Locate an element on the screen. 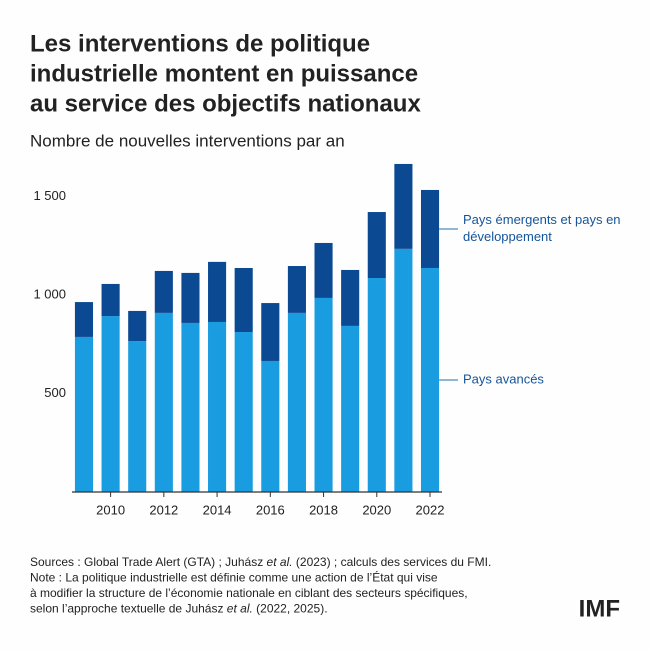  chart-title: au service des objectifs nationaux is located at coordinates (225, 103).